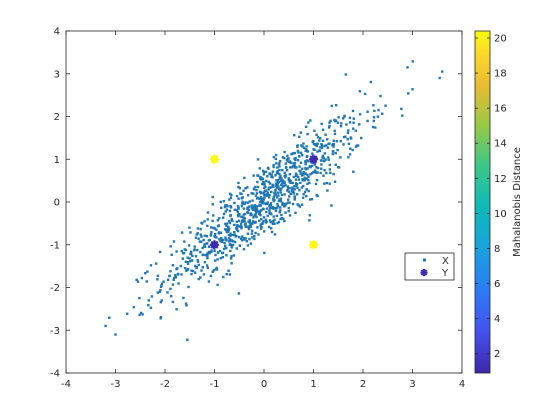  I want to click on series-y-point, so click(214, 245).